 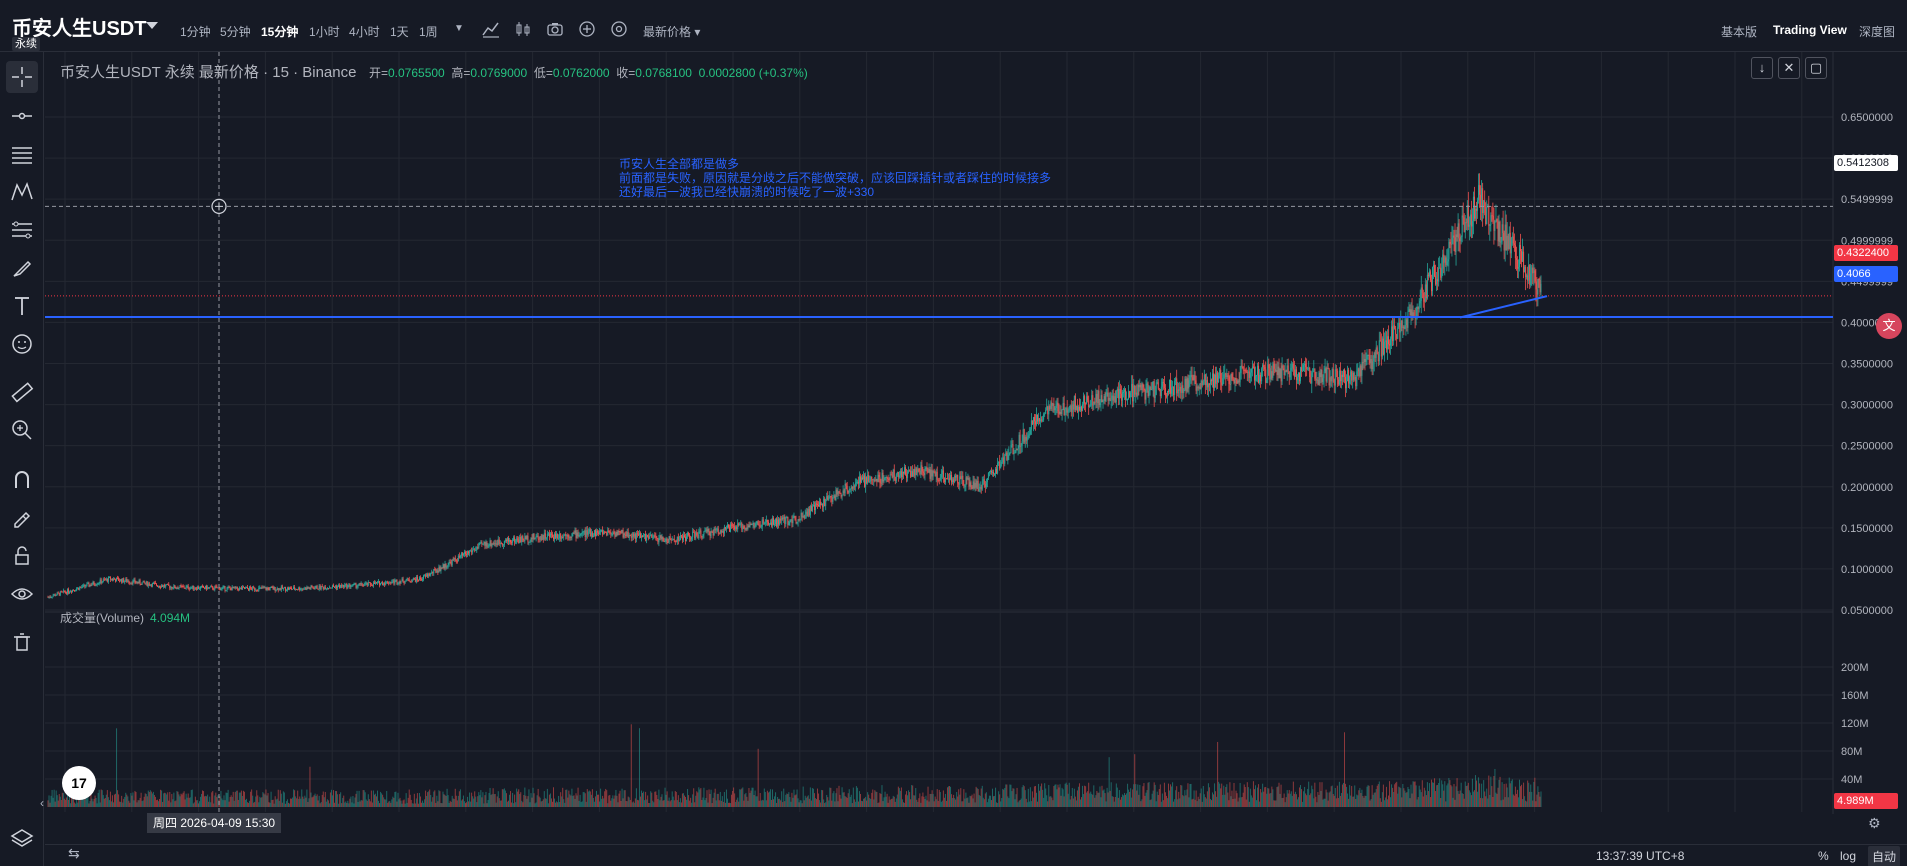 What do you see at coordinates (1889, 326) in the screenshot?
I see `translate-icon: 文` at bounding box center [1889, 326].